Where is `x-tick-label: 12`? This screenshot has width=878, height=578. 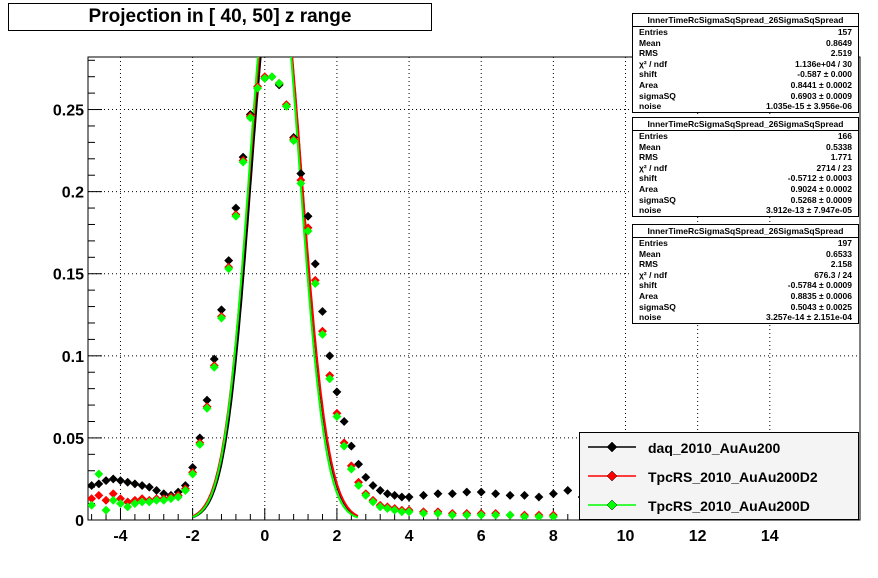
x-tick-label: 12 is located at coordinates (698, 536).